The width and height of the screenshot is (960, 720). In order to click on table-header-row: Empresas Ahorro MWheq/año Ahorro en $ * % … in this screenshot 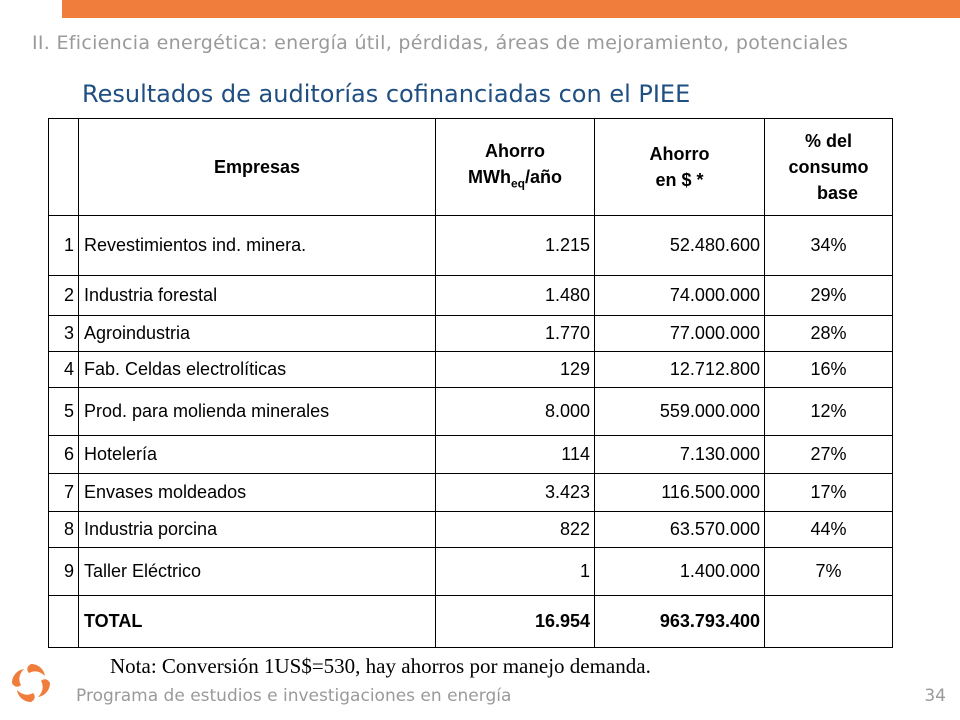, I will do `click(470, 167)`.